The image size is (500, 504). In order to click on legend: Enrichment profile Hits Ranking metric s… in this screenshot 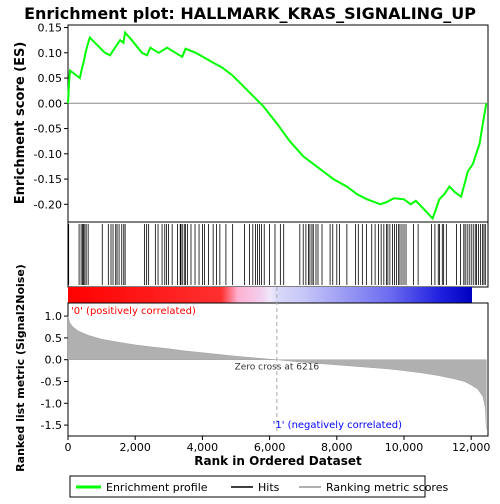, I will do `click(258, 486)`.